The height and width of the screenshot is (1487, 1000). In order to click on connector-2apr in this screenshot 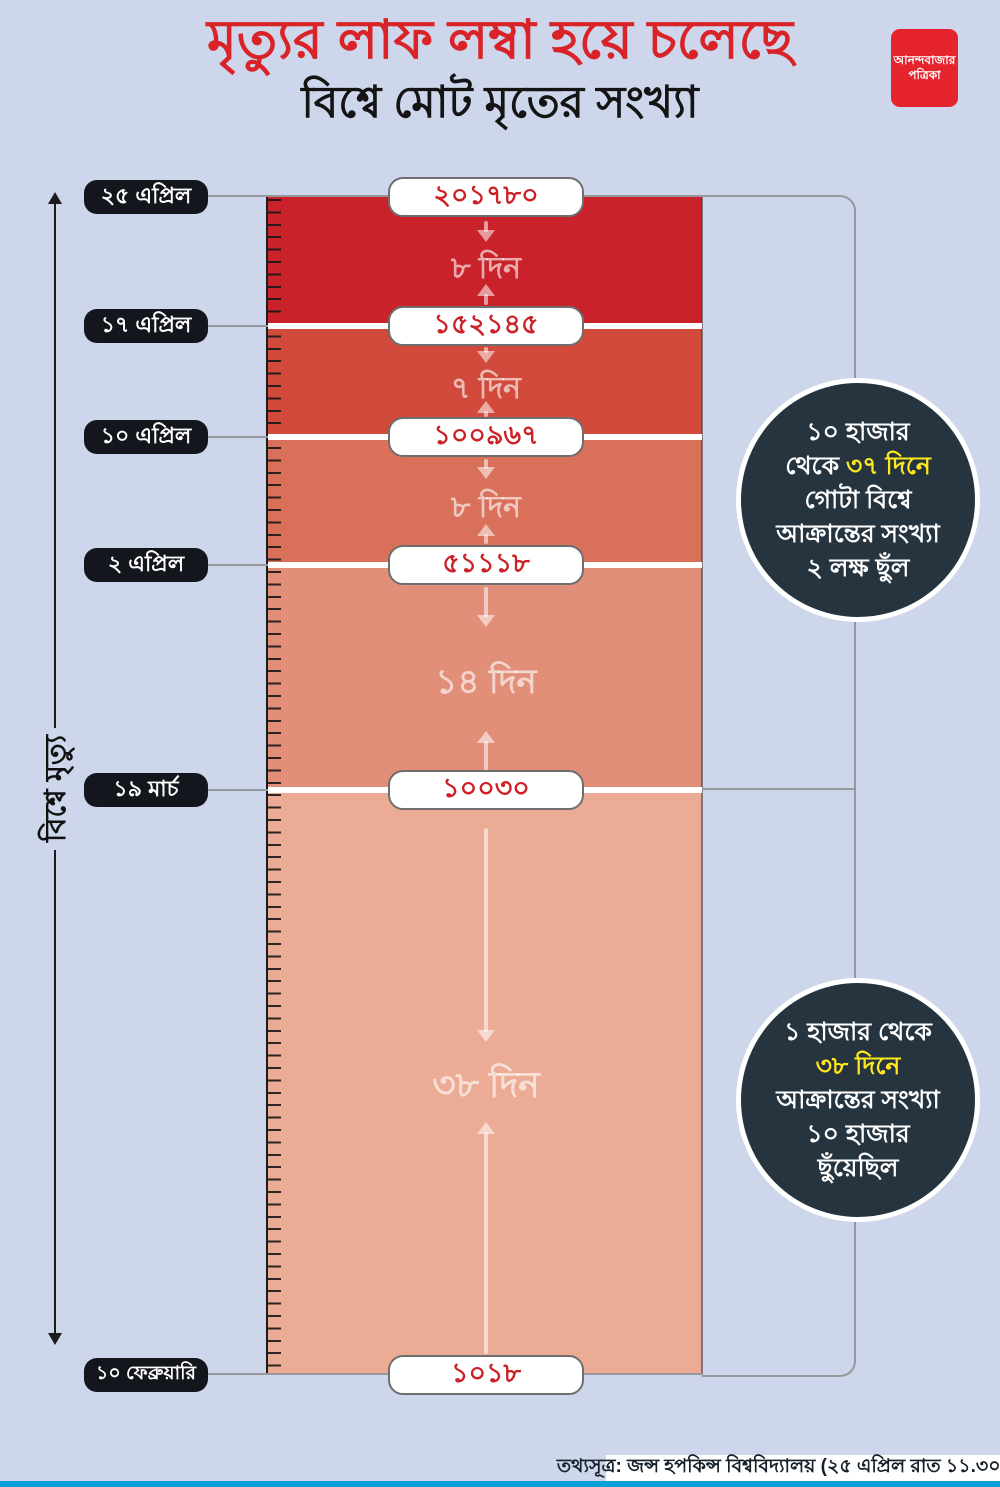, I will do `click(237, 565)`.